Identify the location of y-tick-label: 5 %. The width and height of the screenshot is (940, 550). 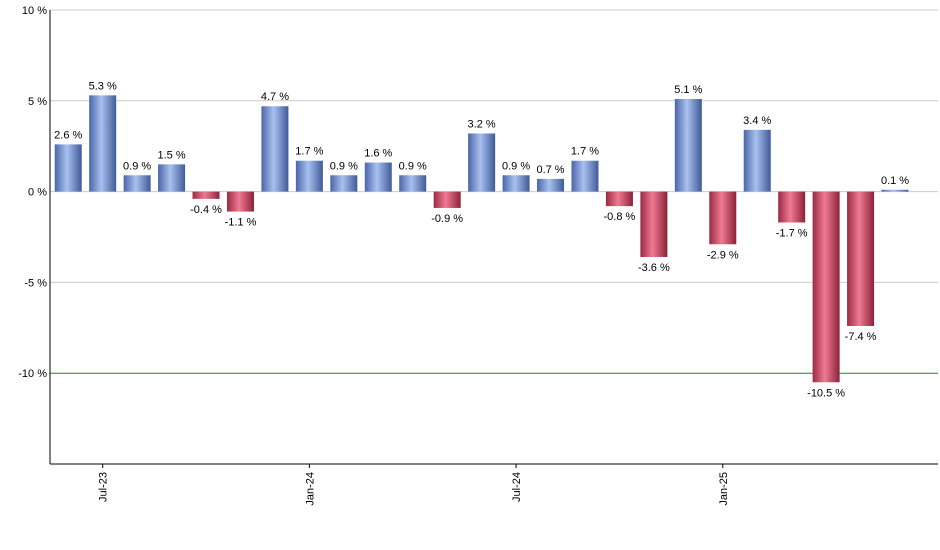
(37, 102).